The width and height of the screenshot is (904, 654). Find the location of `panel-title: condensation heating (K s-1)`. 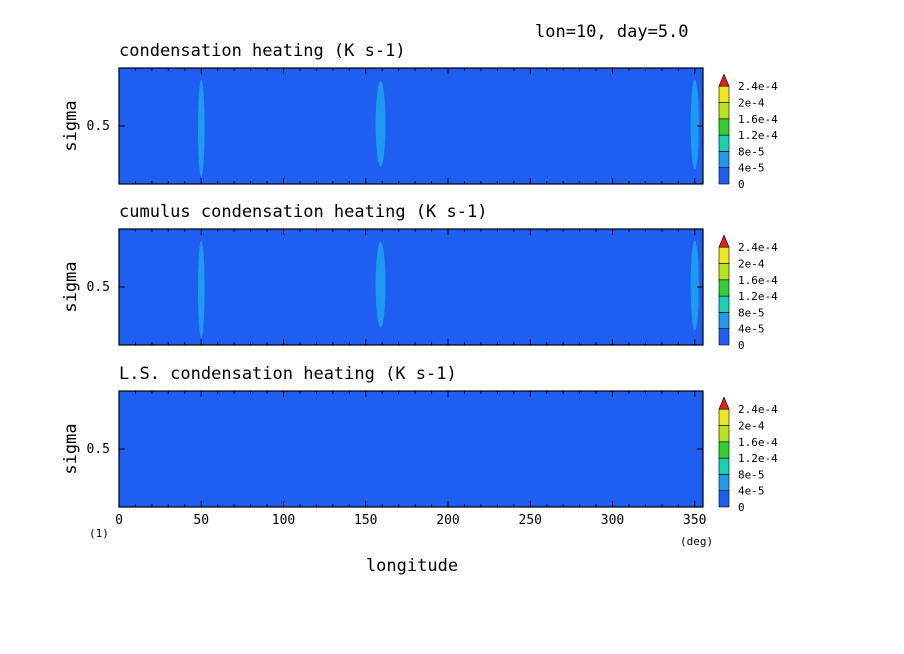

panel-title: condensation heating (K s-1) is located at coordinates (262, 51).